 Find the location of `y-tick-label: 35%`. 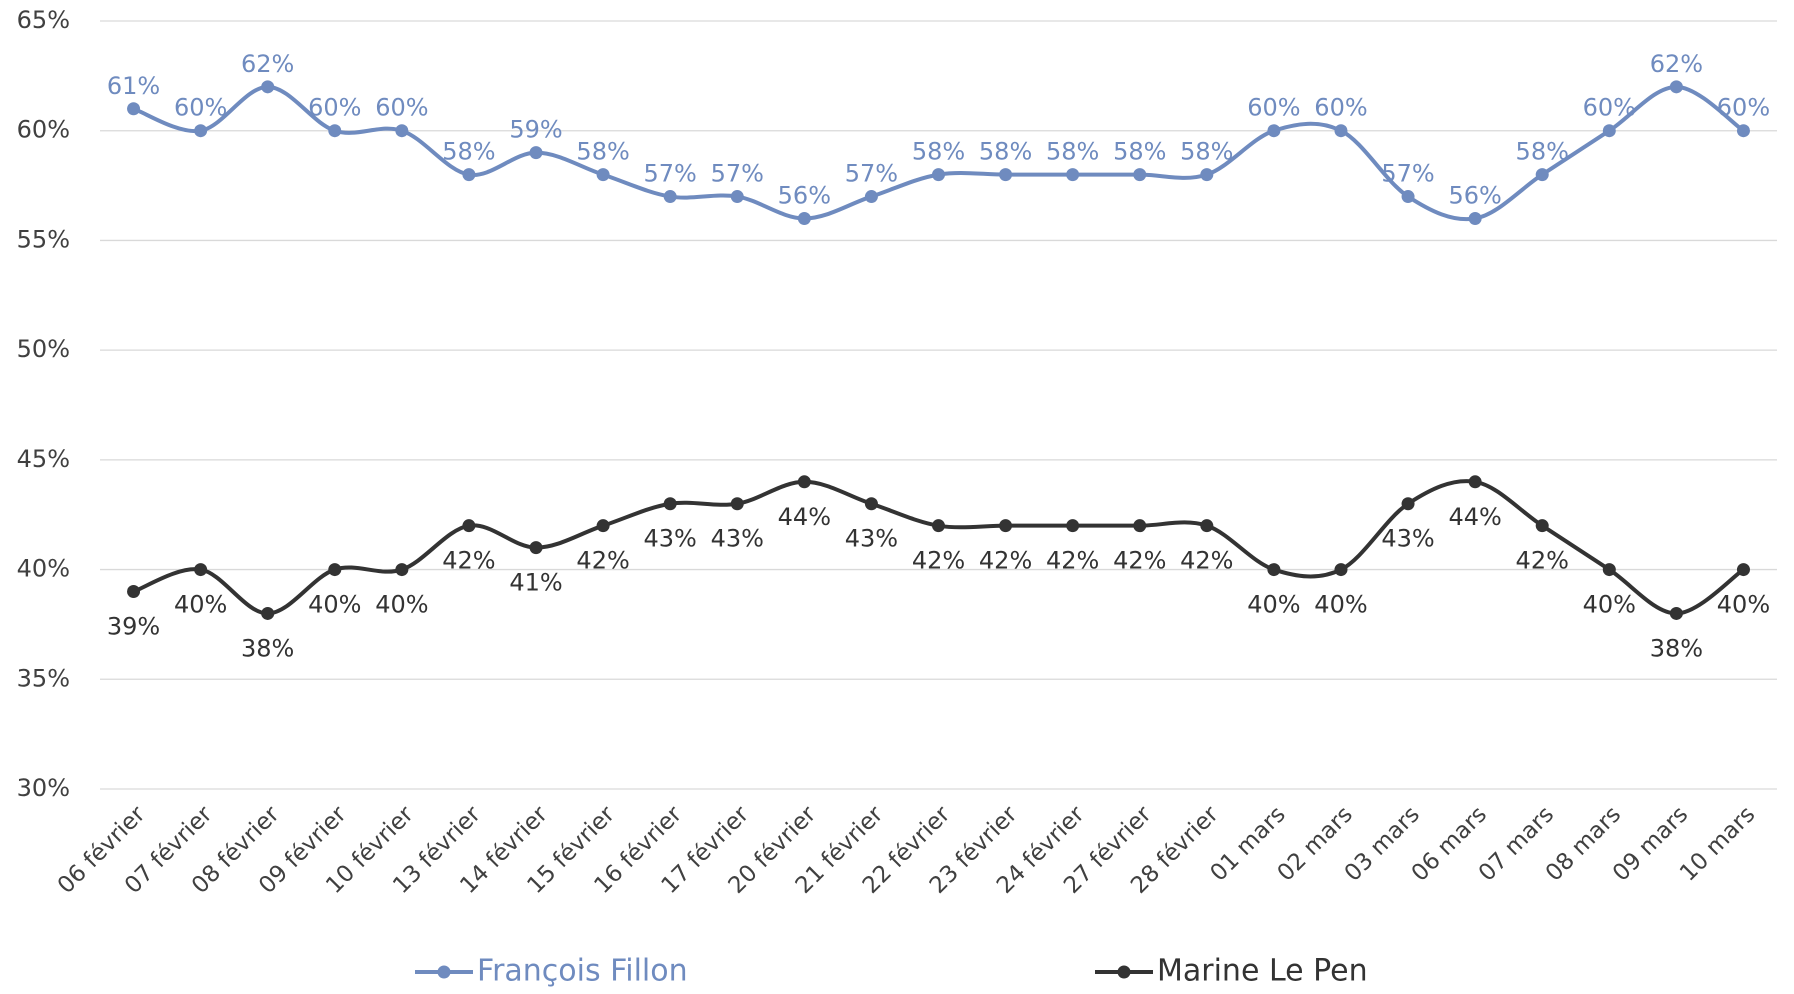

y-tick-label: 35% is located at coordinates (43, 678).